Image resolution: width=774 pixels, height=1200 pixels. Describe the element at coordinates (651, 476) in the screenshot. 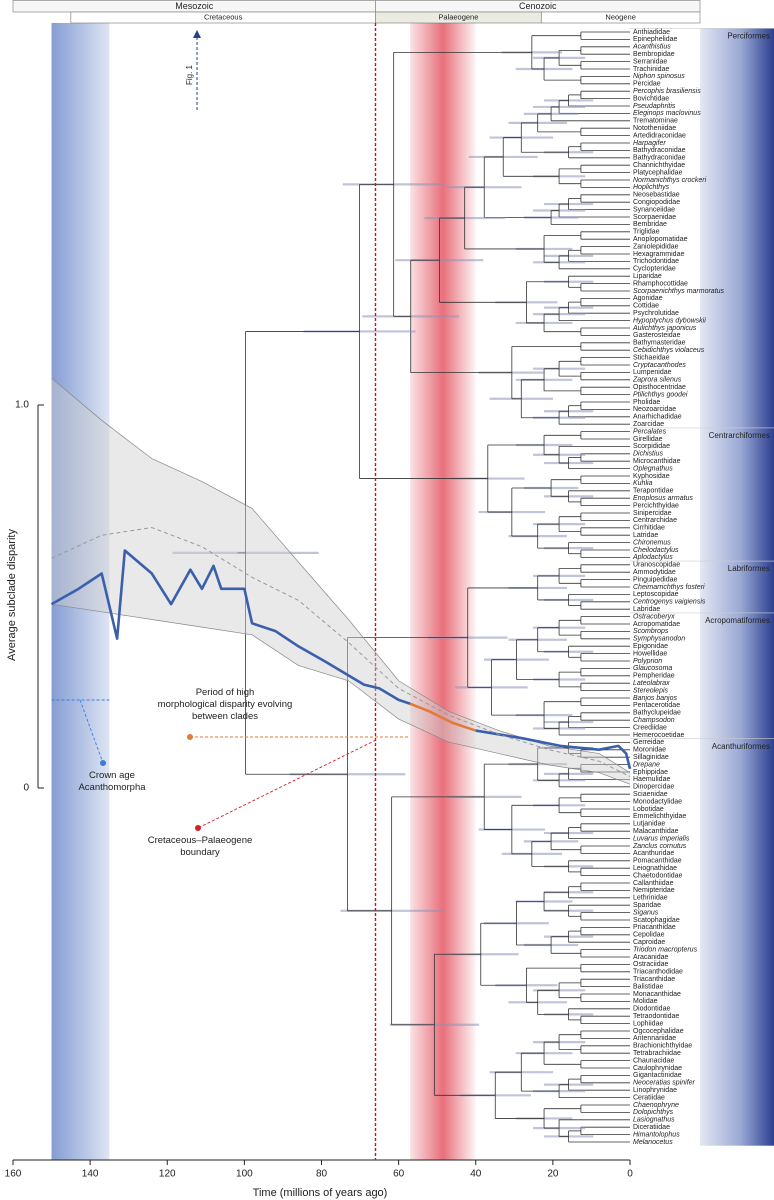

I see `taxon-label: Kyphosidae` at that location.